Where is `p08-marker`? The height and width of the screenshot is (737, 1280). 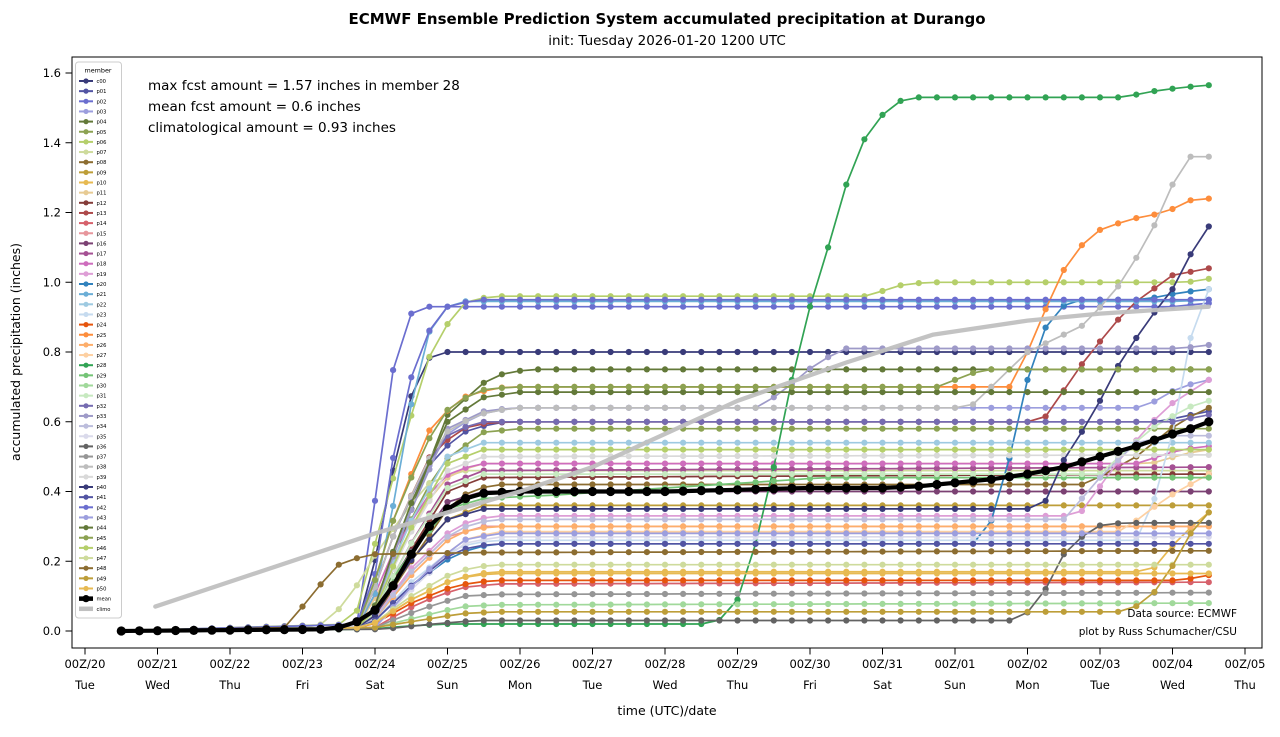 p08-marker is located at coordinates (501, 484).